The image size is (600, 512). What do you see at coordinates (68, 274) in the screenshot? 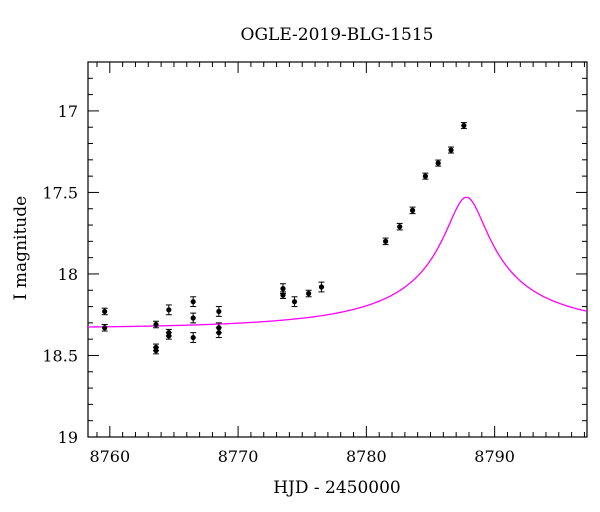
I see `y-tick-label: 18` at bounding box center [68, 274].